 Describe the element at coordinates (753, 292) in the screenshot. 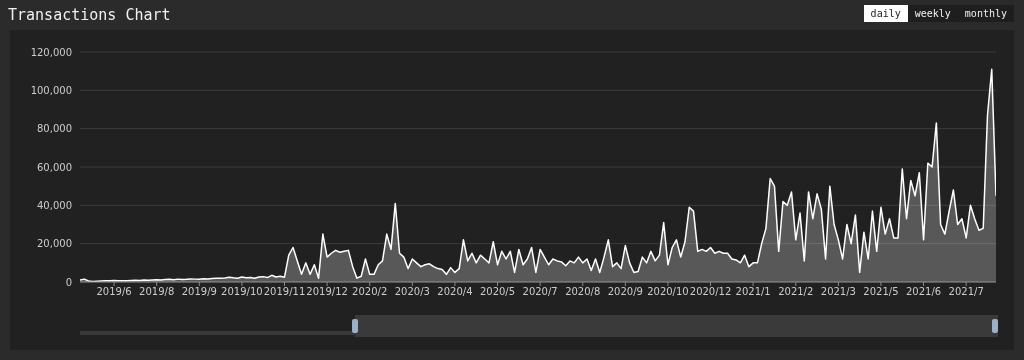

I see `x-tick-label: 2021/1` at that location.